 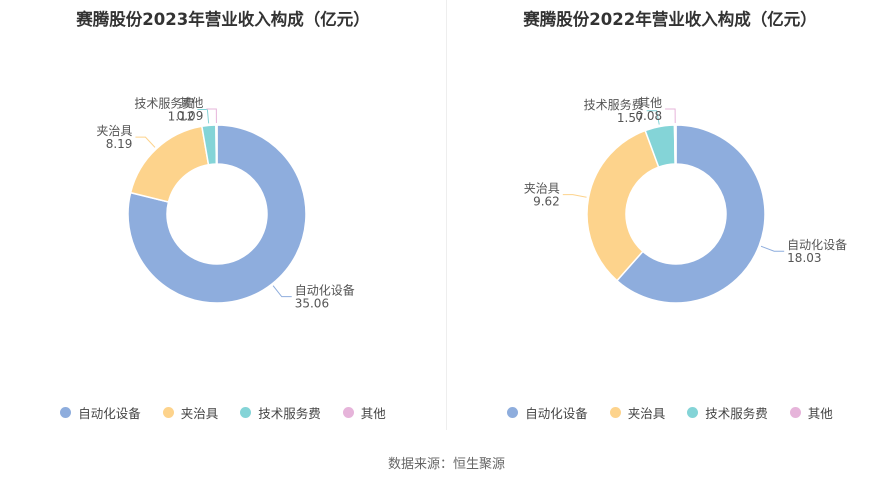 What do you see at coordinates (223, 19) in the screenshot?
I see `chart-title: 赛腾股份2023年营业收入构成（亿元）` at bounding box center [223, 19].